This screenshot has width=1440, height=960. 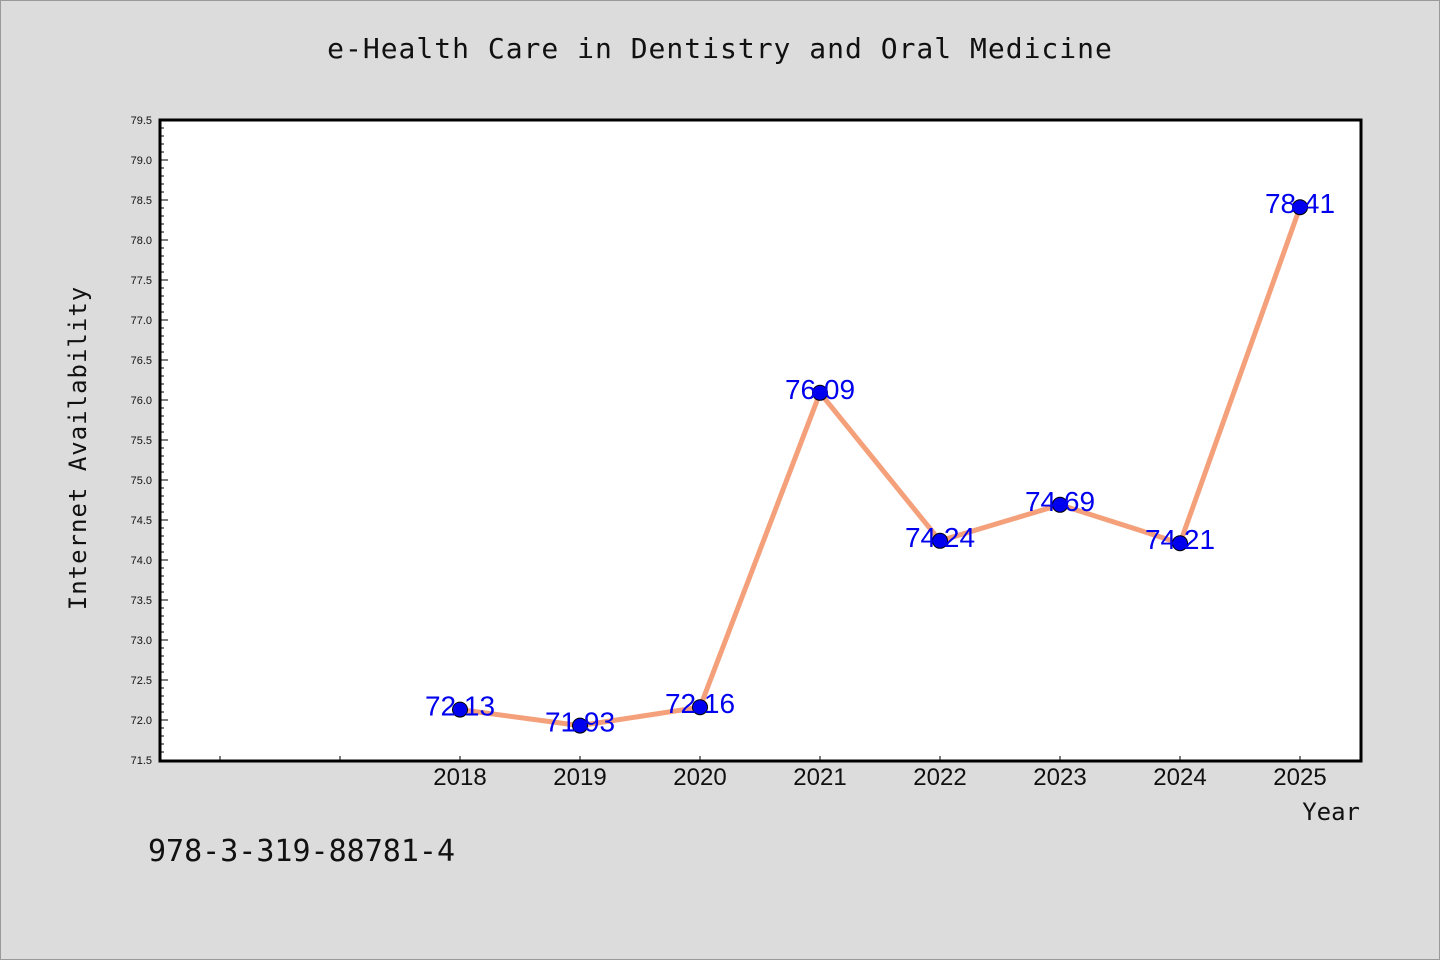 I want to click on data-label: 78.41, so click(x=1300, y=203).